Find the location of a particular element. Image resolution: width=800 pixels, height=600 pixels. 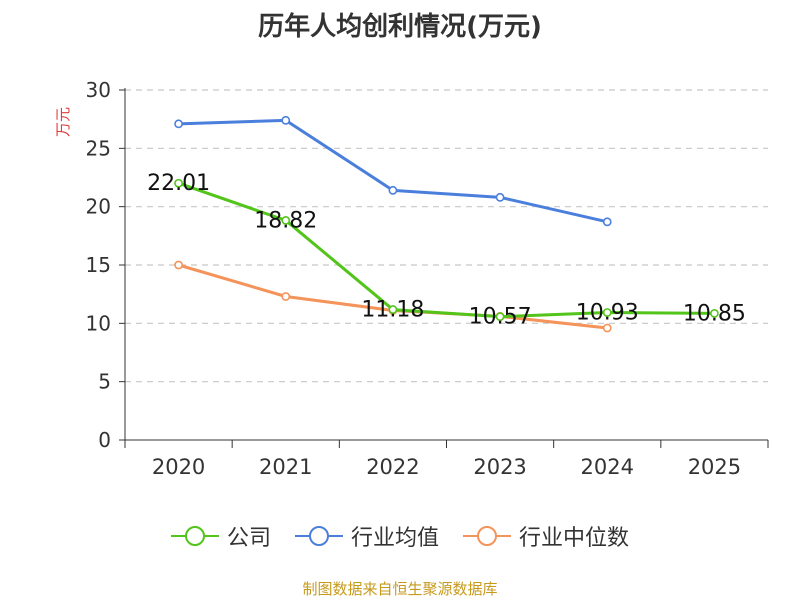

data-label: 18.82 is located at coordinates (285, 220).